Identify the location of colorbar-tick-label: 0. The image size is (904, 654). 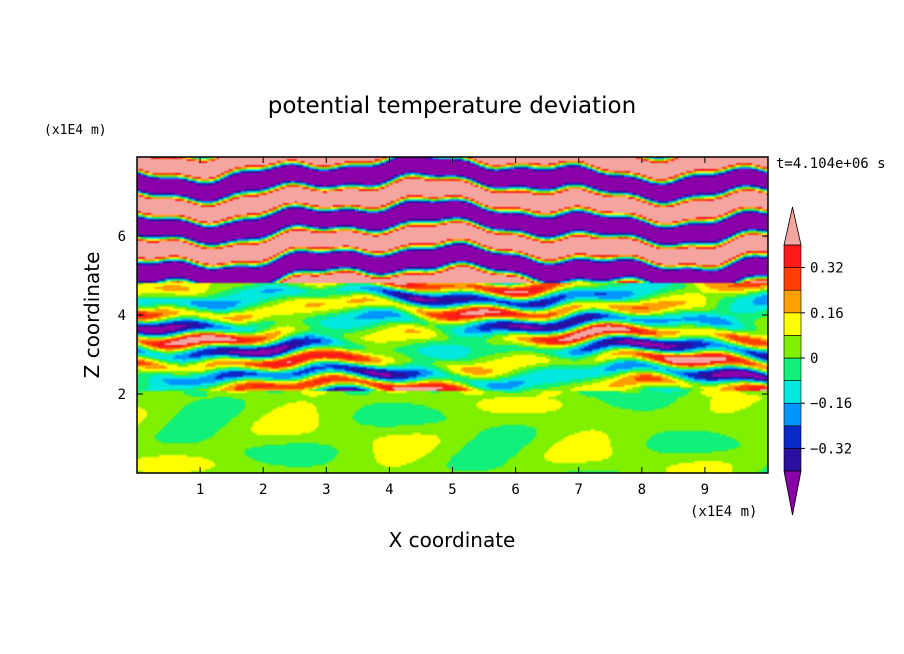
(814, 359).